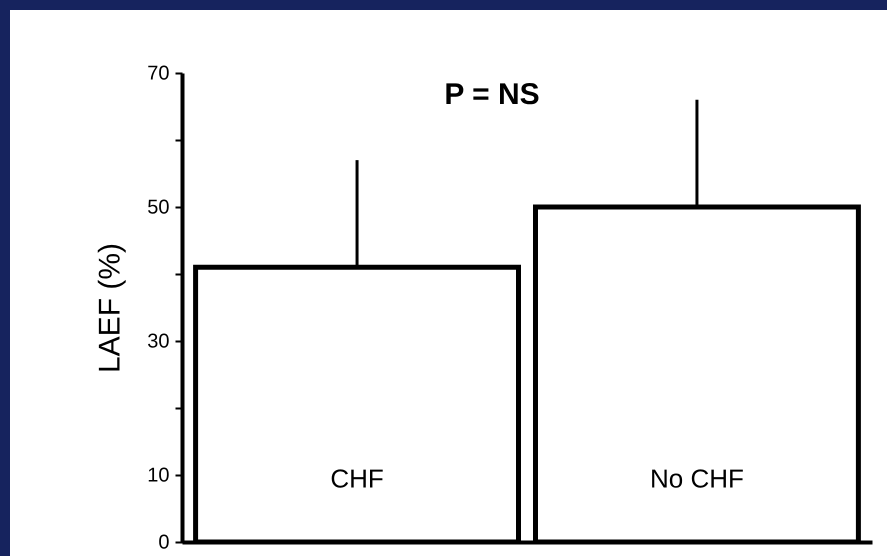 This screenshot has width=887, height=556. I want to click on y-tick-label: 70, so click(158, 73).